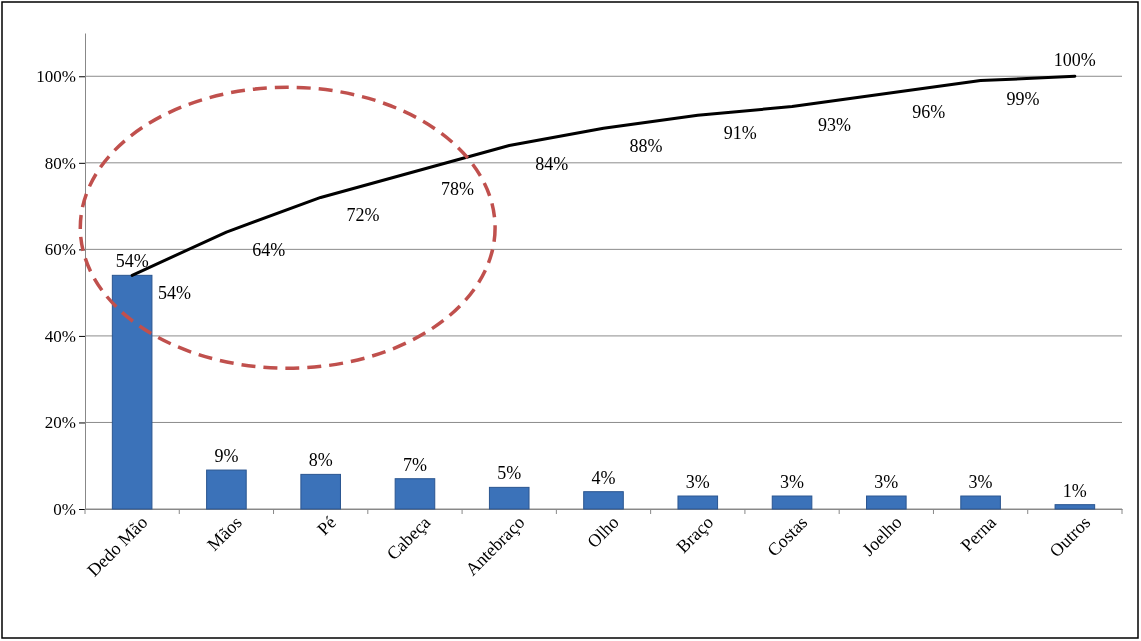  I want to click on data-label: 4%, so click(603, 477).